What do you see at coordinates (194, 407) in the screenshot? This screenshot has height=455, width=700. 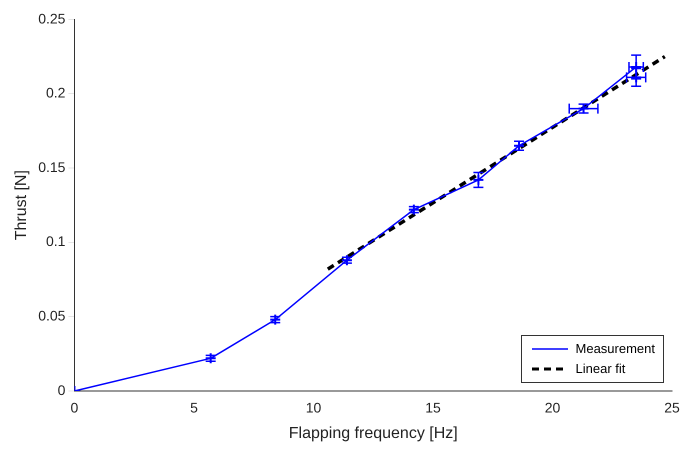 I see `x-tick-label: 5` at bounding box center [194, 407].